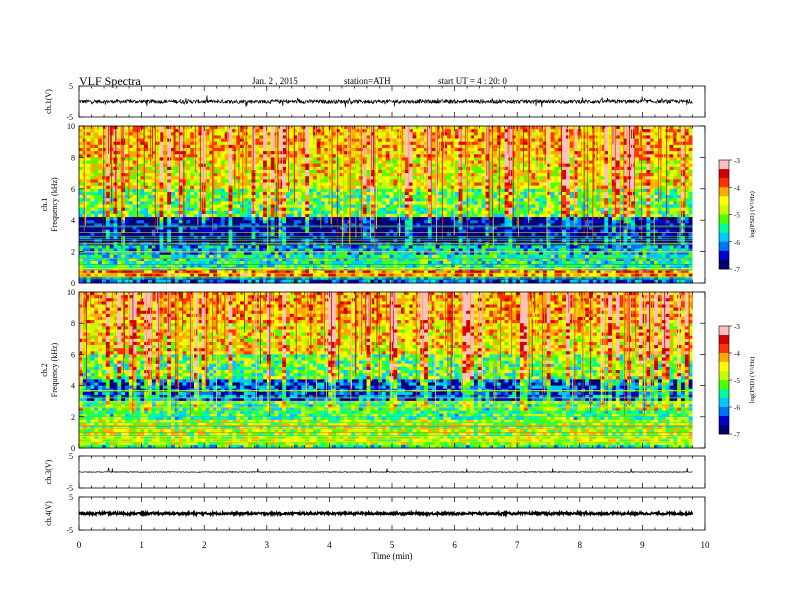  I want to click on ch2-spectrogram-colorbar: -3 -4 -5 -6 -7 log(PSD) (V²/Hz), so click(737, 381).